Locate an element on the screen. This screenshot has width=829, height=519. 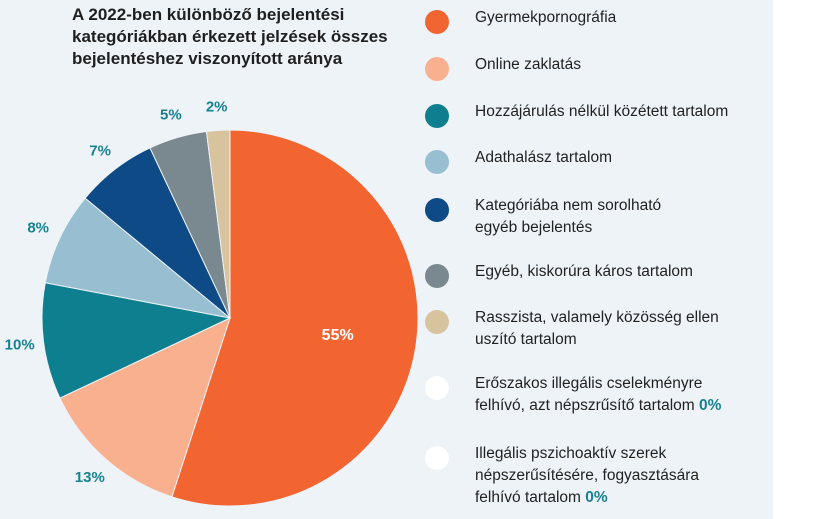
slice-label-4: 8% is located at coordinates (38, 228).